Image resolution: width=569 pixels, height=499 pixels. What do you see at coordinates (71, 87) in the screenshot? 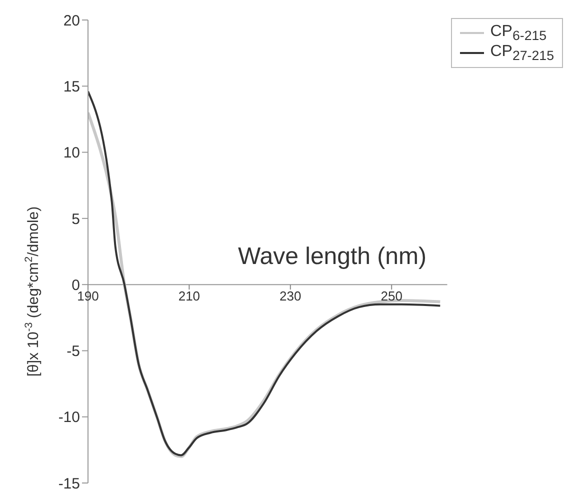
I see `y-tick-label: 15` at bounding box center [71, 87].